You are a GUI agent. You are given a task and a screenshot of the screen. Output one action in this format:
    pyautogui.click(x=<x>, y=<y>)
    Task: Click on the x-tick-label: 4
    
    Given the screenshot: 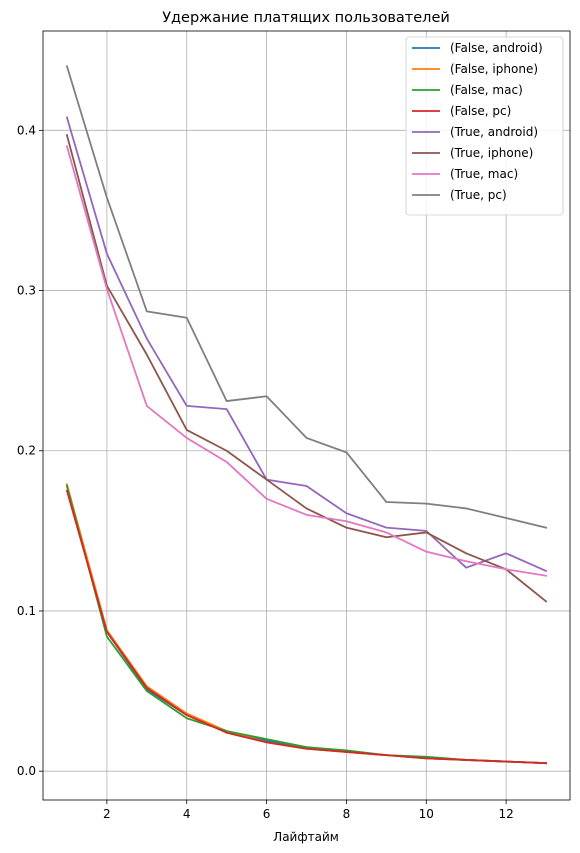 What is the action you would take?
    pyautogui.click(x=187, y=814)
    